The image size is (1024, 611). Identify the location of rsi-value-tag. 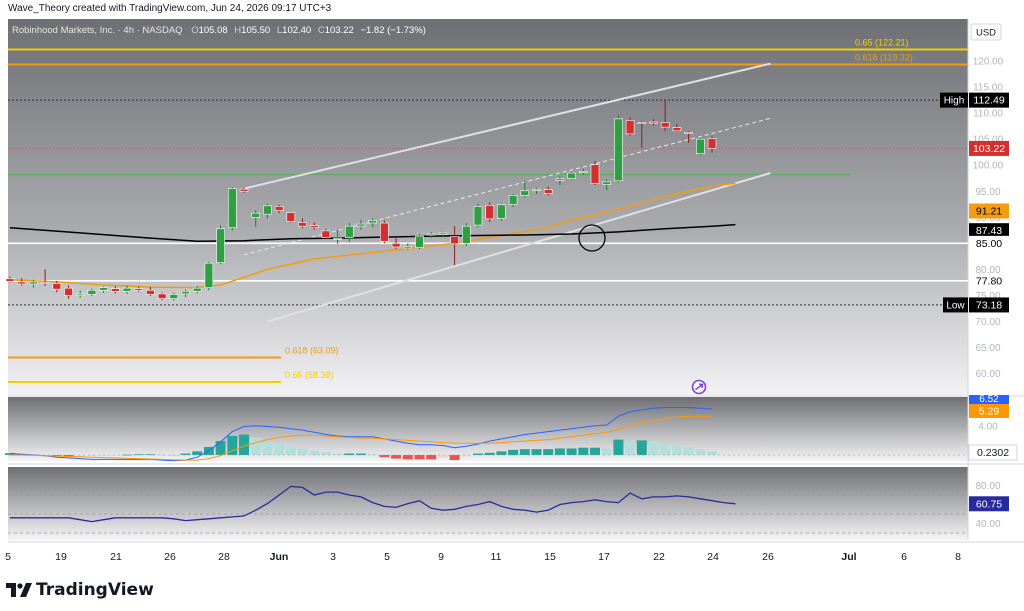
(989, 504).